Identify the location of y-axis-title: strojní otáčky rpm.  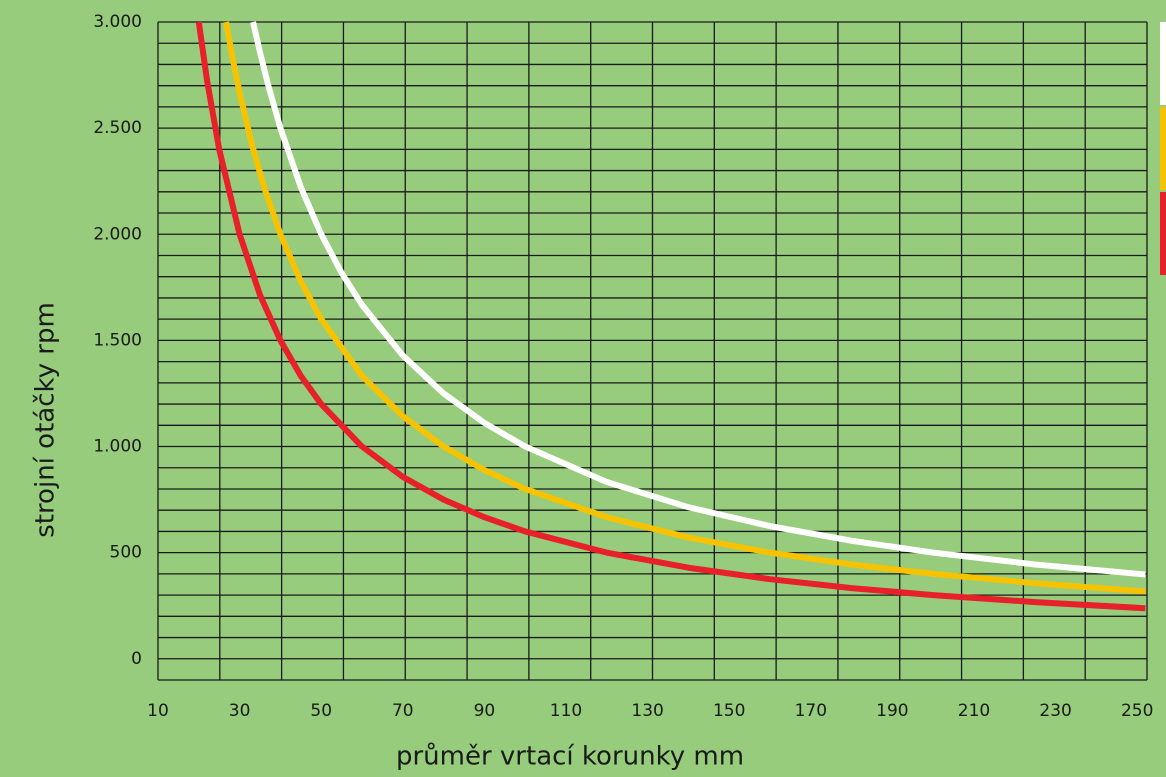
(46, 420).